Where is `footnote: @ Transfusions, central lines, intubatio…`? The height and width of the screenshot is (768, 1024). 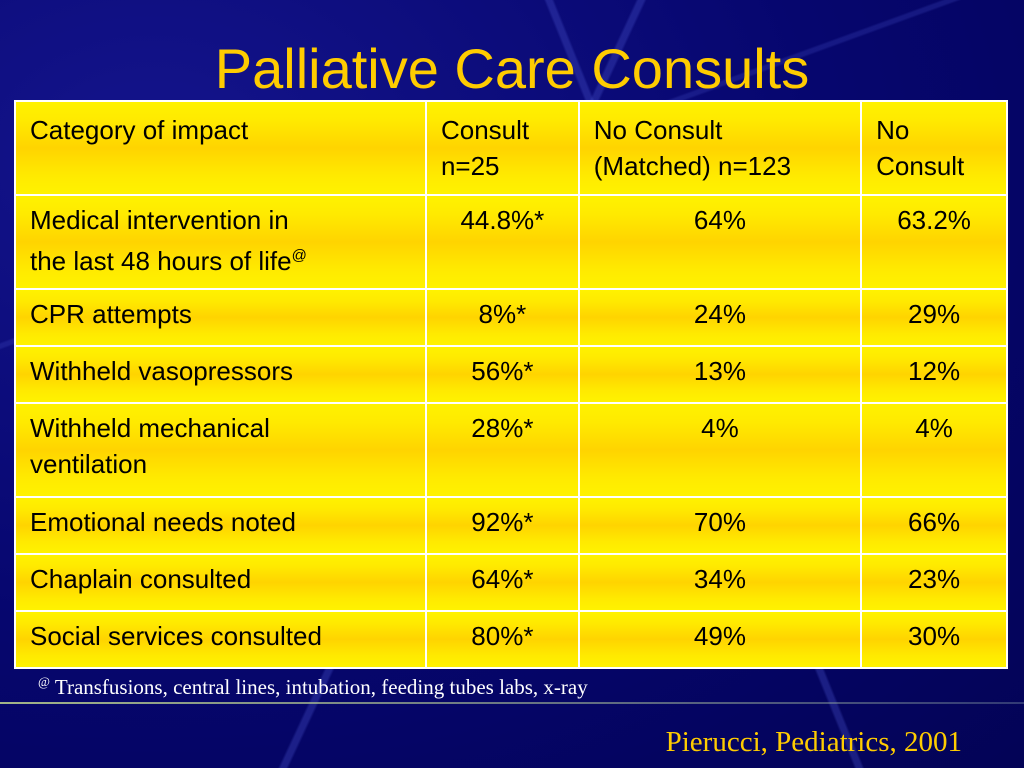
footnote: @ Transfusions, central lines, intubatio… is located at coordinates (313, 687).